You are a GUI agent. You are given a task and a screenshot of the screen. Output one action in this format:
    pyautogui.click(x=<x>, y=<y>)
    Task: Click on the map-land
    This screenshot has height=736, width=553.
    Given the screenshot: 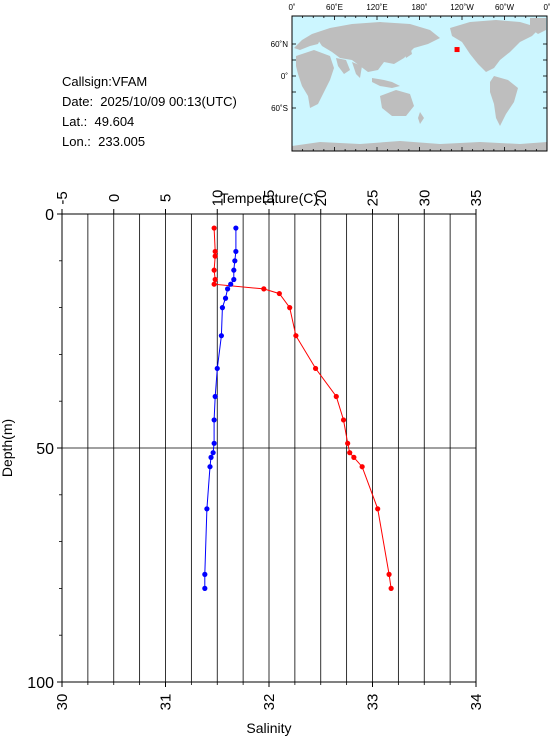 What is the action you would take?
    pyautogui.click(x=419, y=84)
    